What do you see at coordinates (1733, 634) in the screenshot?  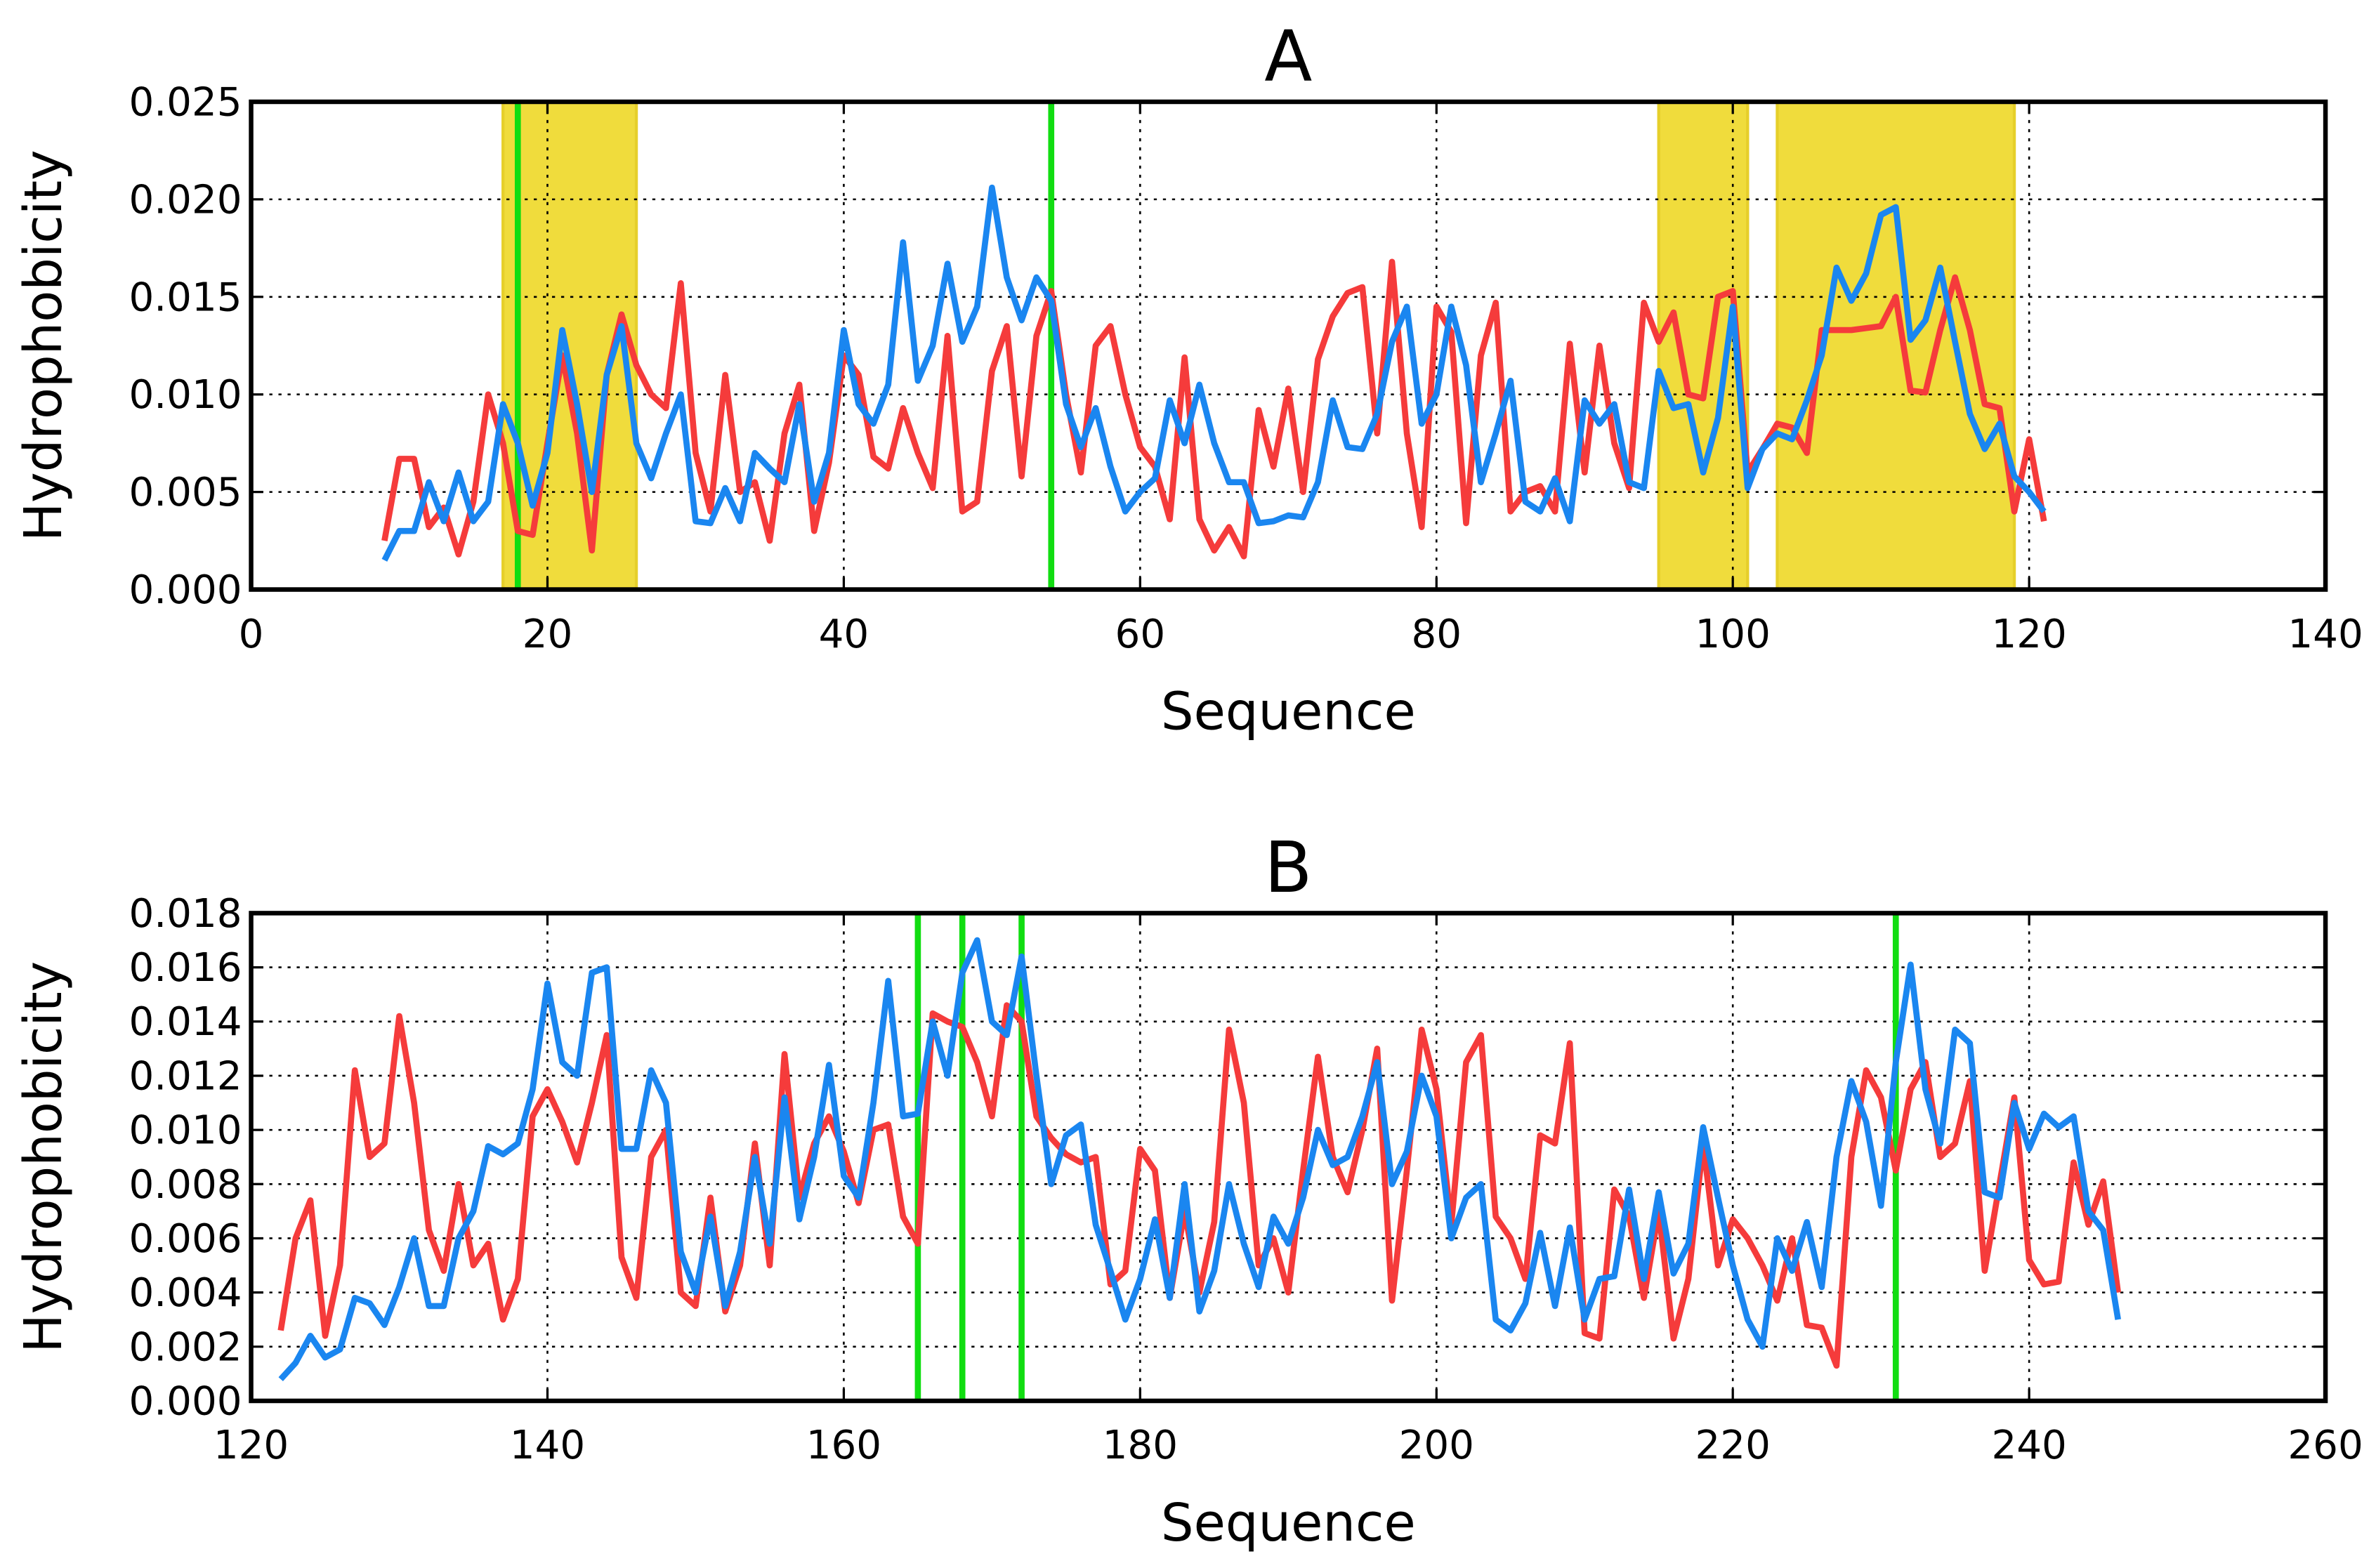 I see `x-tick-label: 100` at bounding box center [1733, 634].